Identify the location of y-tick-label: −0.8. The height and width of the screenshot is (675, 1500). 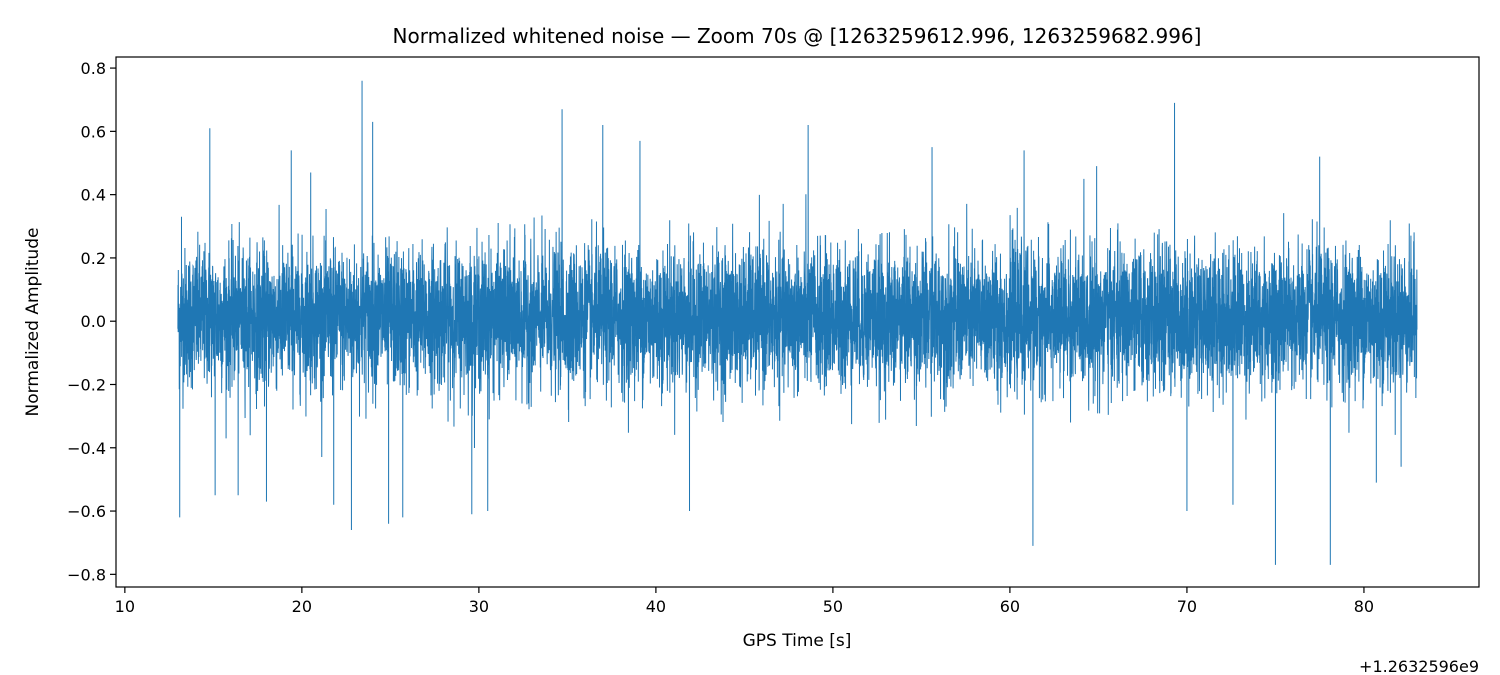
(86, 574).